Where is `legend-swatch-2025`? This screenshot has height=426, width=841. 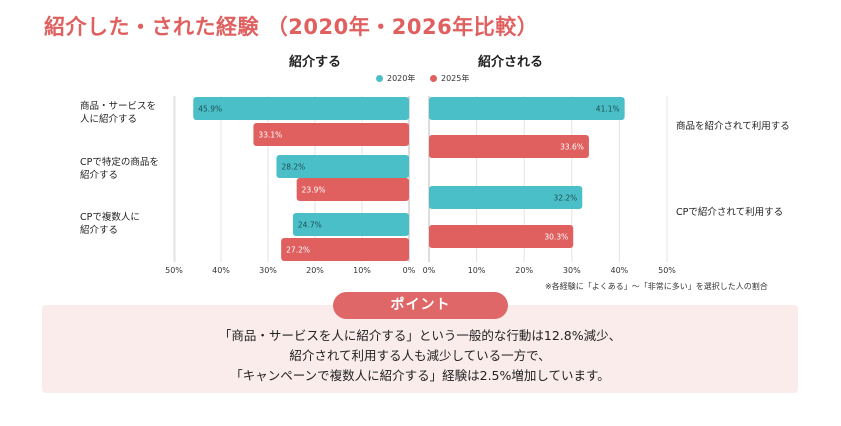 legend-swatch-2025 is located at coordinates (433, 78).